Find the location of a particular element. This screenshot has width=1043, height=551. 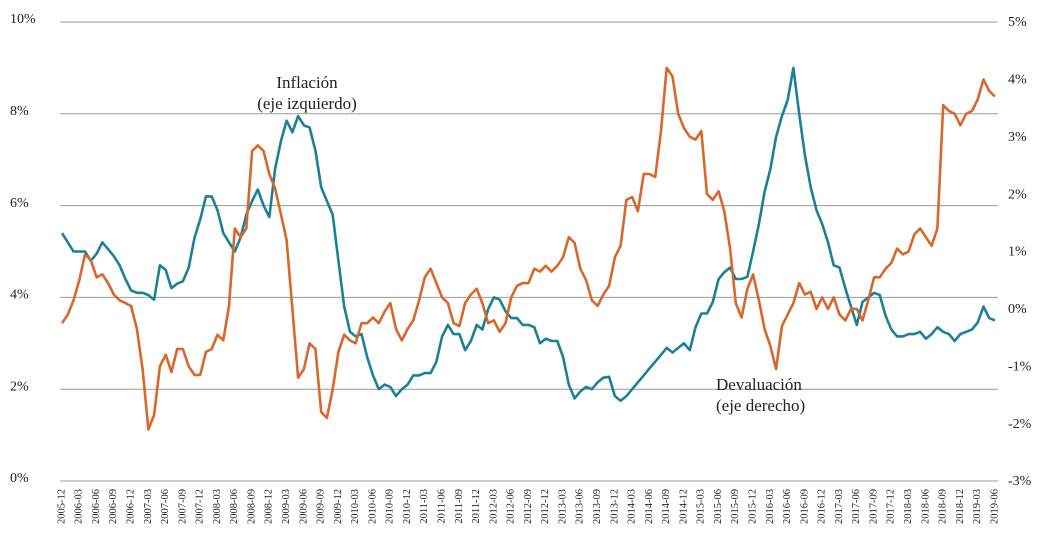

x-tick-label: 2015-12 is located at coordinates (753, 506).